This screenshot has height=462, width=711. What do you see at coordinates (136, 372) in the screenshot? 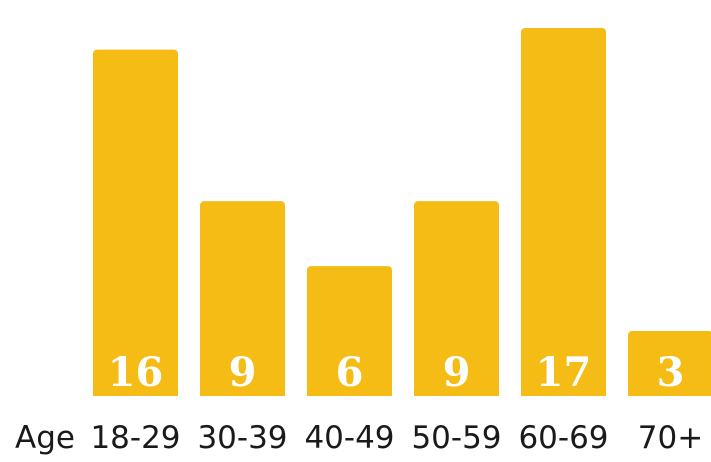
I see `value-label-18-29: 16` at bounding box center [136, 372].